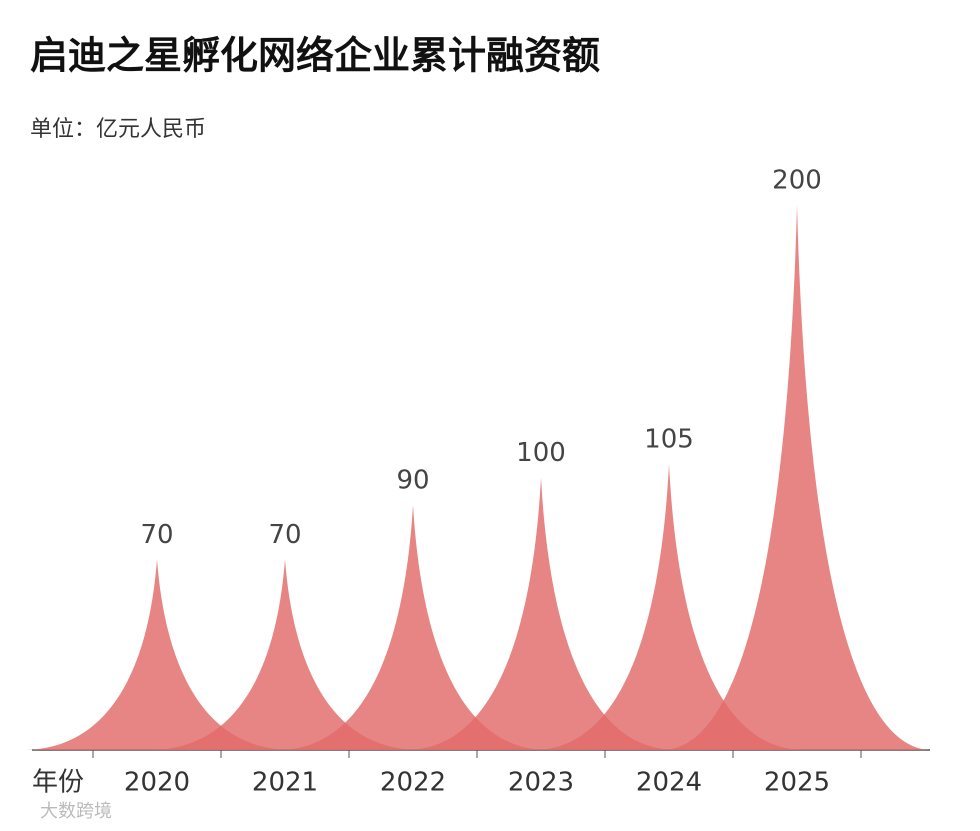  Describe the element at coordinates (118, 129) in the screenshot. I see `chart-subtitle: 单位：亿元人民币` at that location.